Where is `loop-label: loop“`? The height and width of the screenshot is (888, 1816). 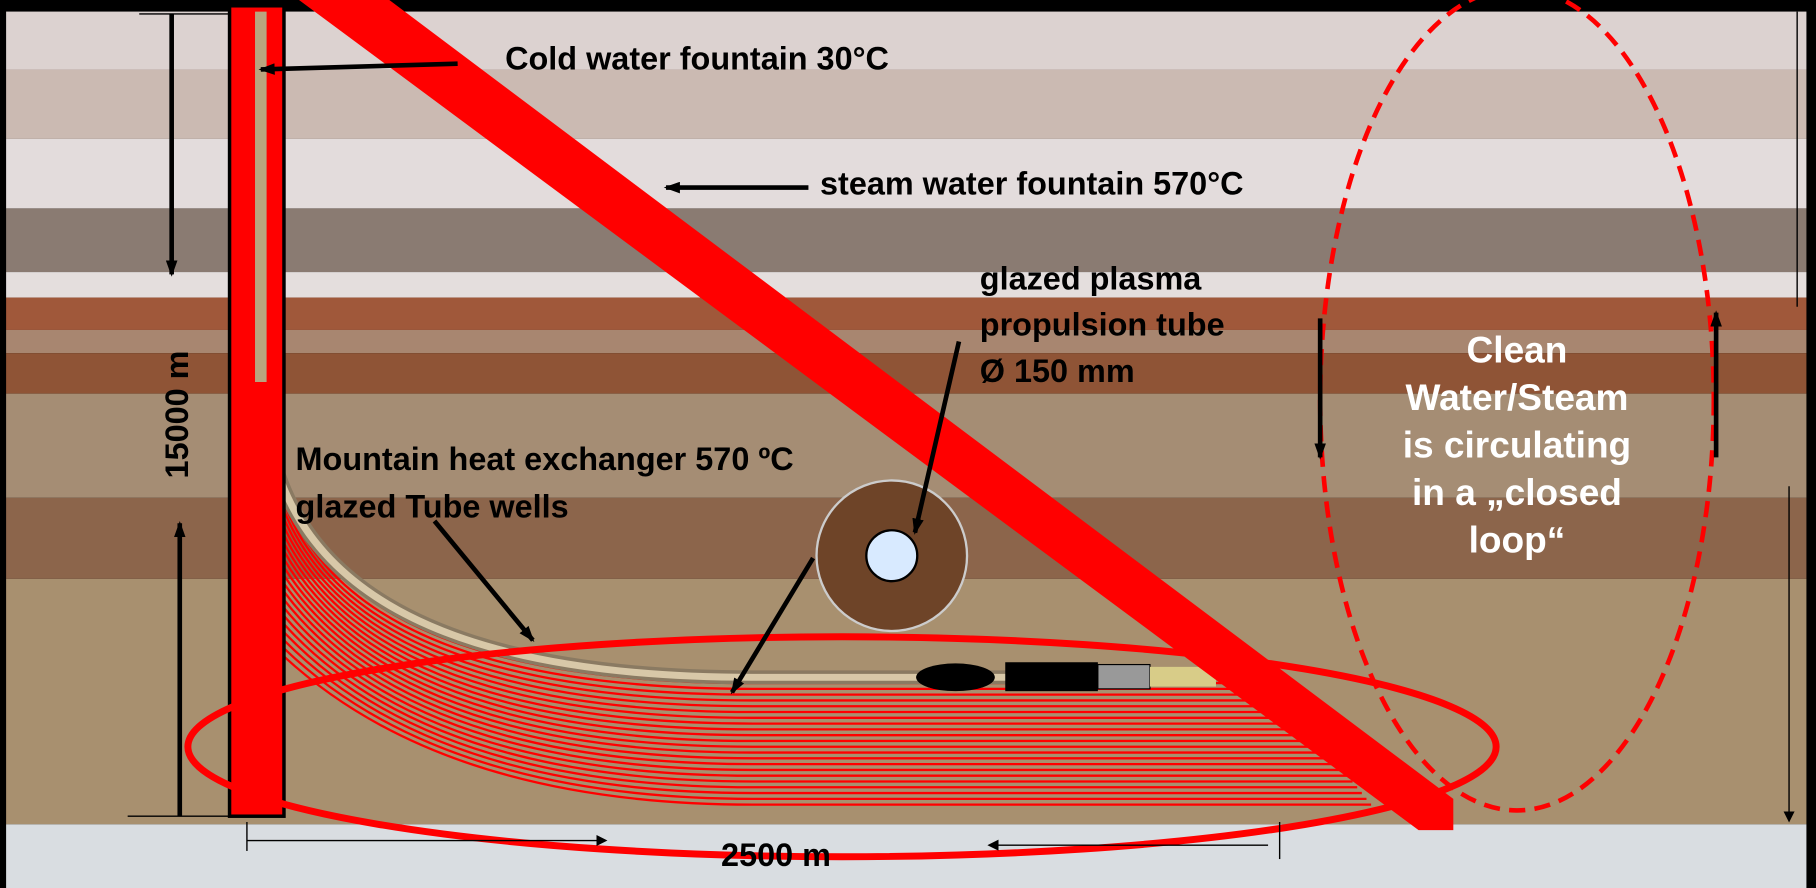 loop-label: loop“ is located at coordinates (1517, 539).